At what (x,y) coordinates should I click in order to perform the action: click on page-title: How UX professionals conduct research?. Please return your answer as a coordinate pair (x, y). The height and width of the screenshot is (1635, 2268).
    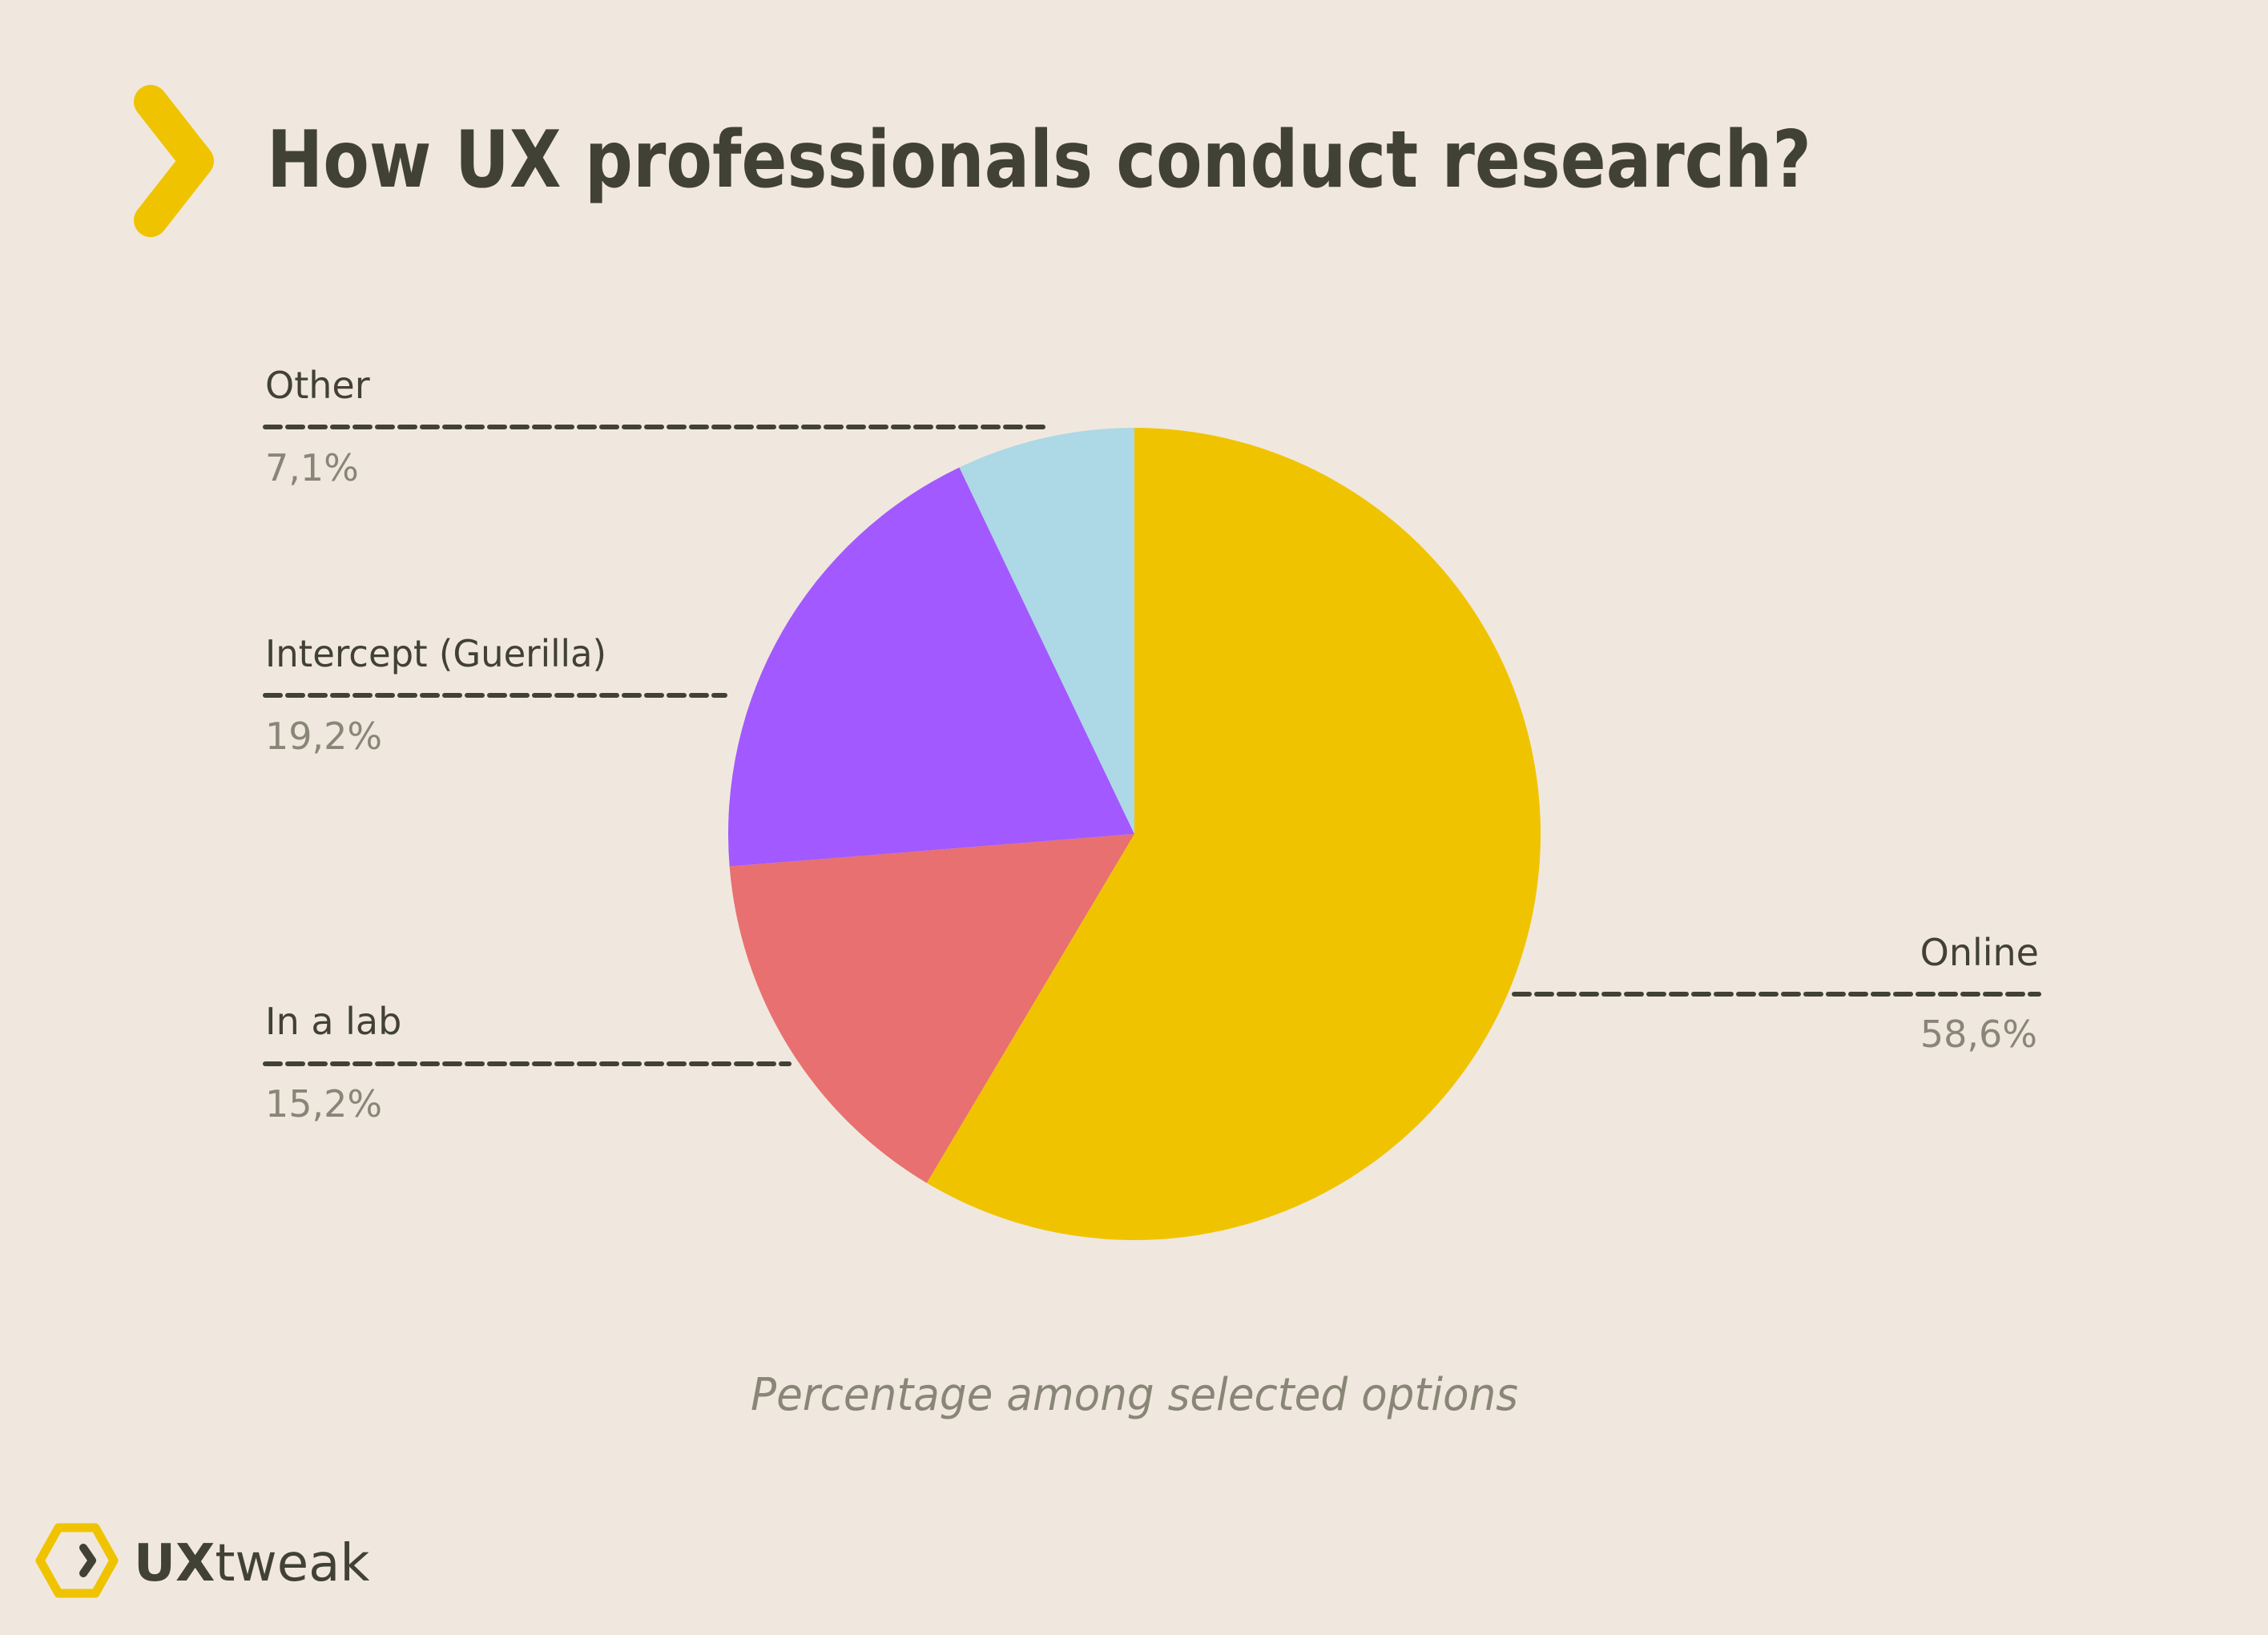
    Looking at the image, I should click on (1039, 160).